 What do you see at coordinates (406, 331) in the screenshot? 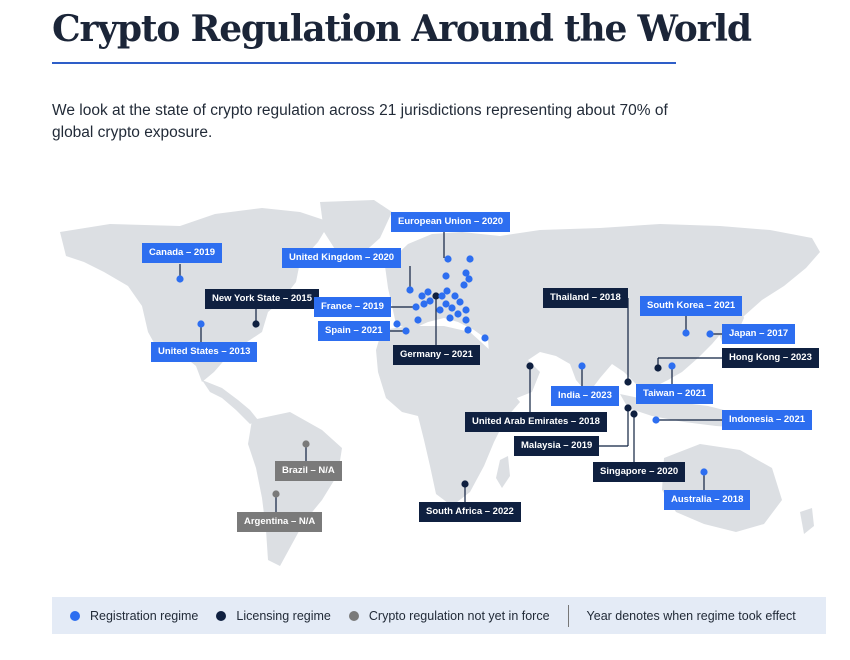
I see `dot-spain` at bounding box center [406, 331].